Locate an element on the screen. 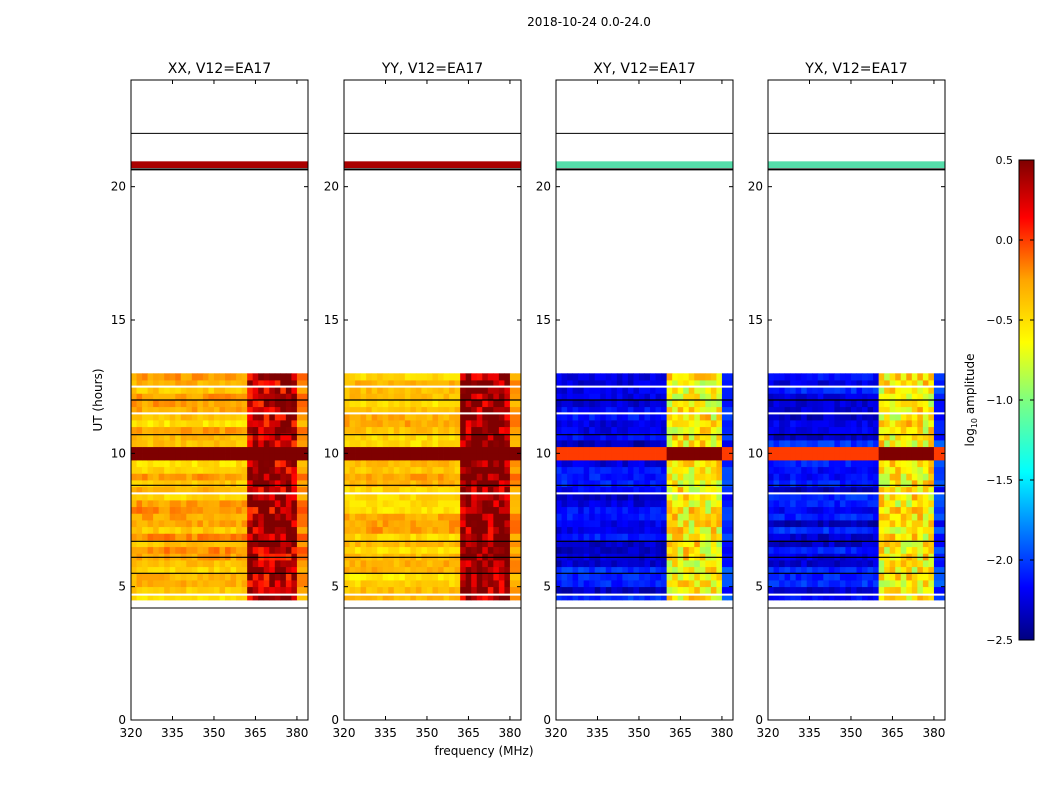  panel-title: XX, V12=EA17 is located at coordinates (219, 69).